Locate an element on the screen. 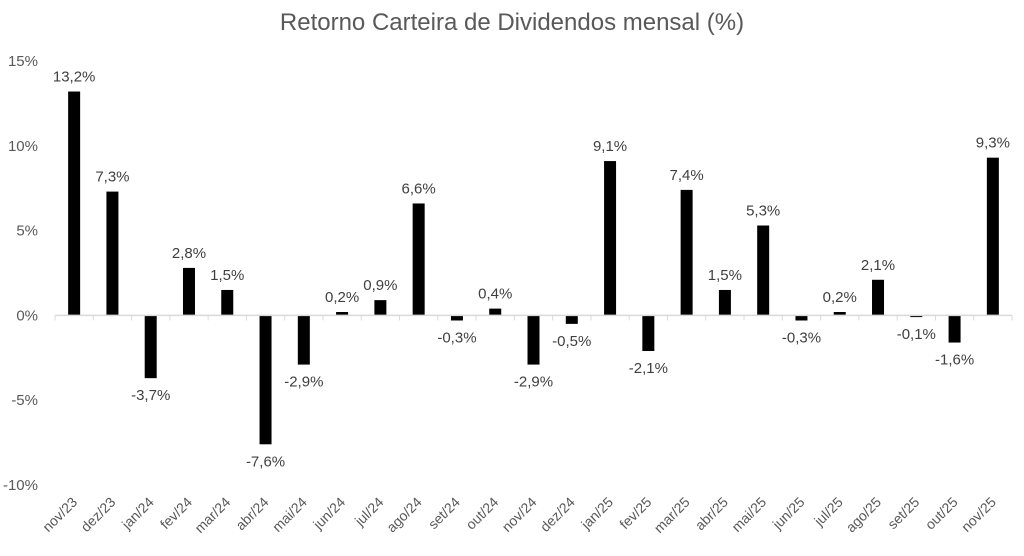 The width and height of the screenshot is (1024, 556). x-tick-label: mai/24 is located at coordinates (289, 514).